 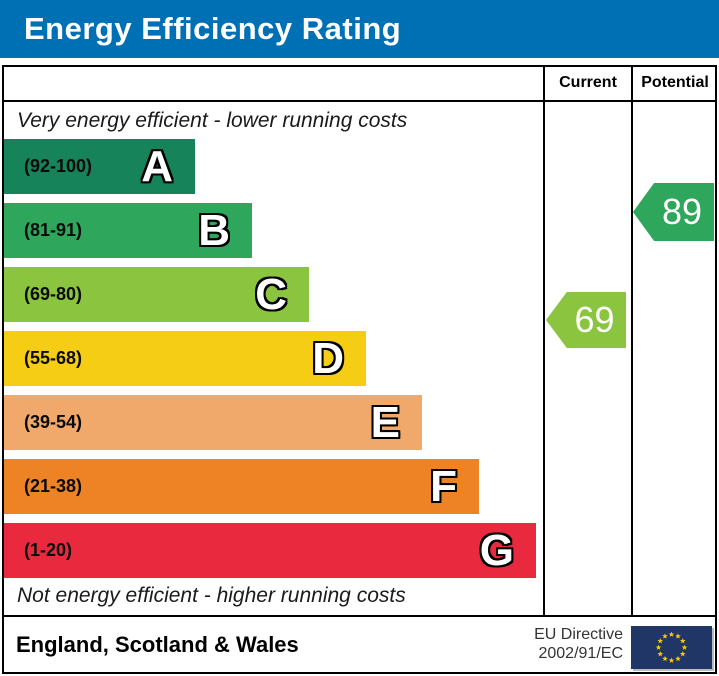 What do you see at coordinates (156, 294) in the screenshot?
I see `band-c: (69-80) C` at bounding box center [156, 294].